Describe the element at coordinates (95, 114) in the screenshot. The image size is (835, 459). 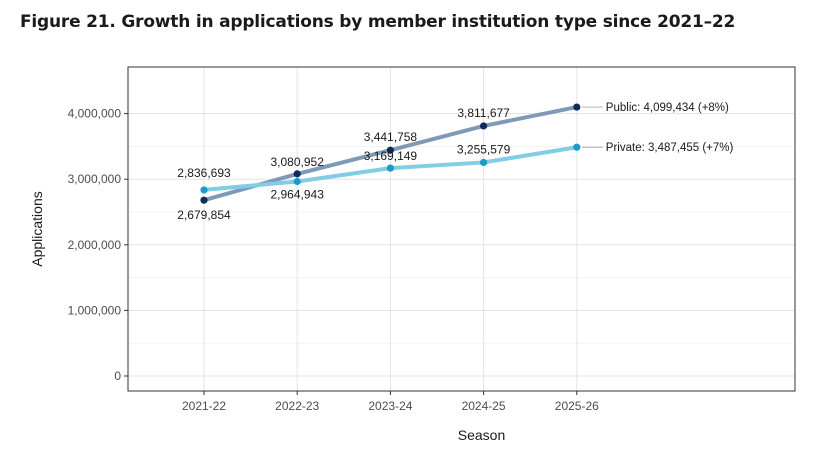
I see `y-tick-label: 4,000,000` at that location.